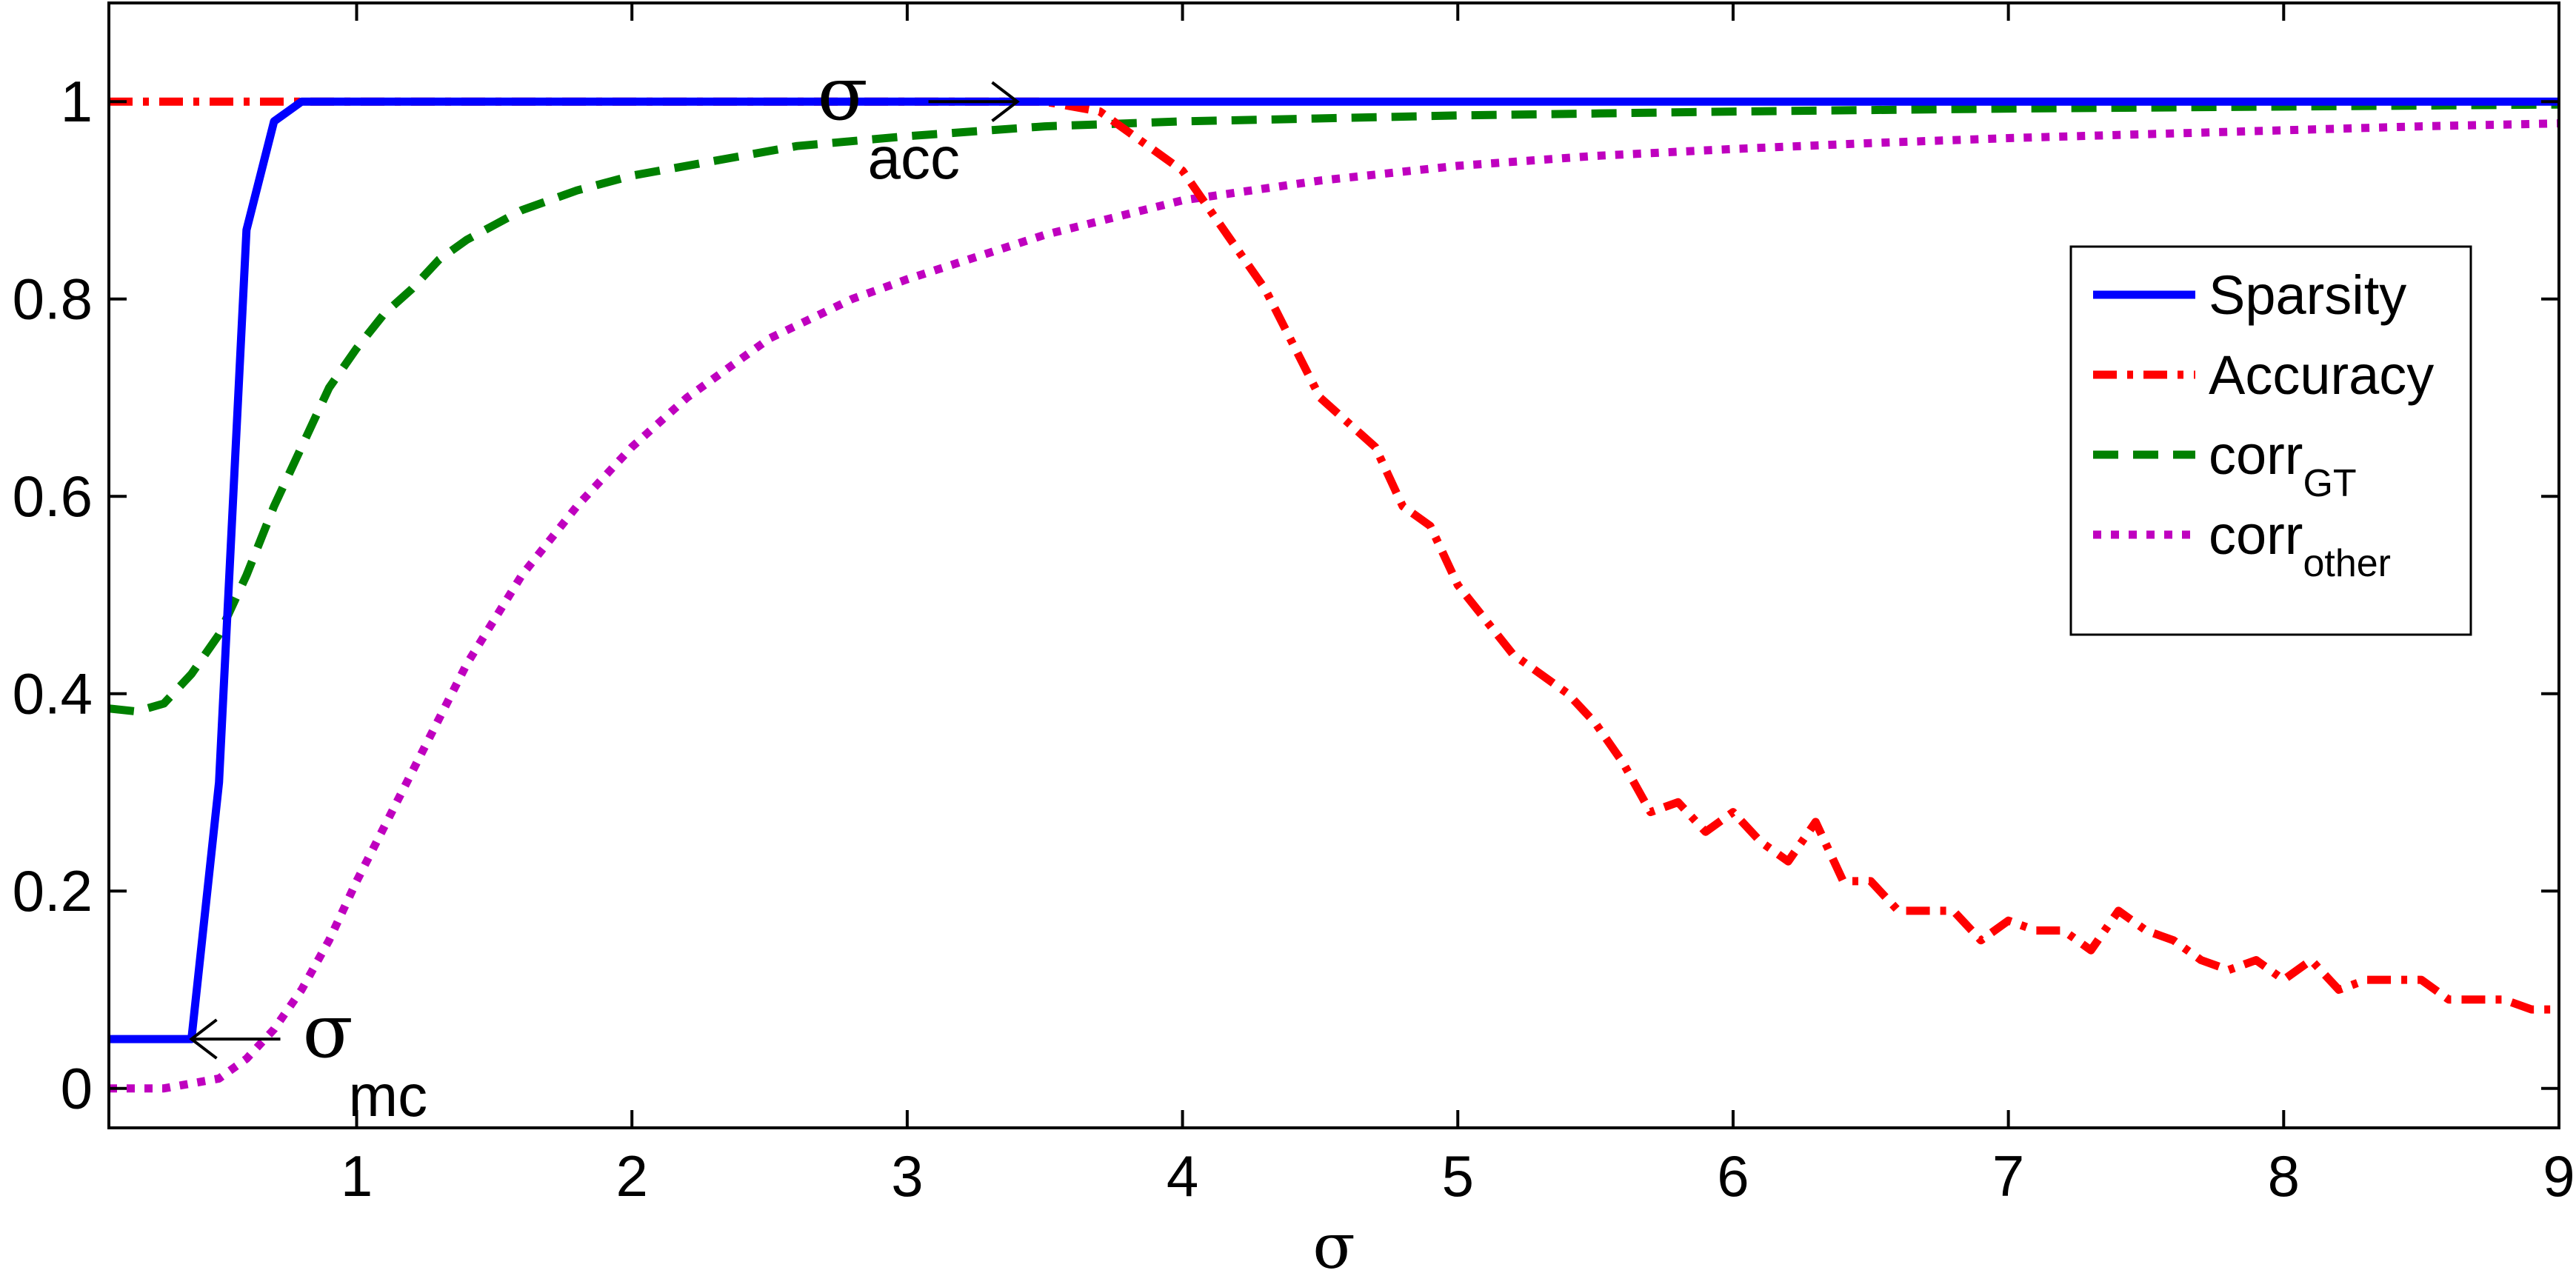 This screenshot has height=1273, width=2576. Describe the element at coordinates (2347, 563) in the screenshot. I see `legend-label-subscript: other` at that location.